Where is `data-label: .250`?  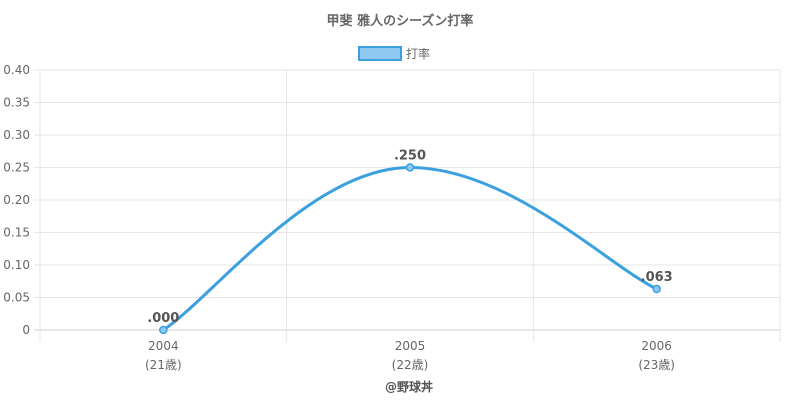
data-label: .250 is located at coordinates (410, 156).